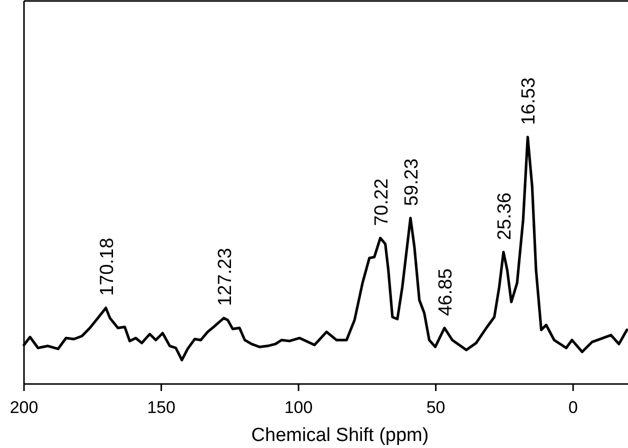 The image size is (628, 448). What do you see at coordinates (161, 407) in the screenshot?
I see `x-tick-label: 150` at bounding box center [161, 407].